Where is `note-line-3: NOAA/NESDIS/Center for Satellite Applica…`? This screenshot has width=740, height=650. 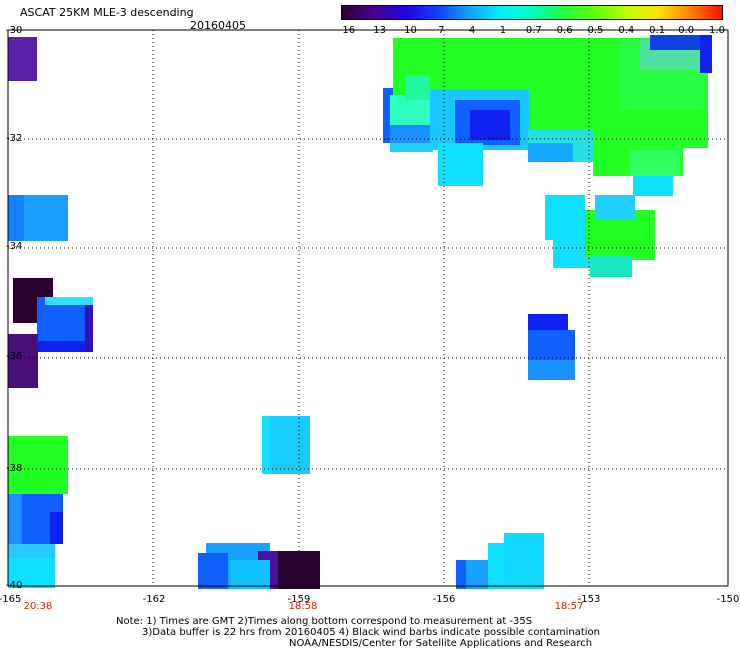
note-line-3: NOAA/NESDIS/Center for Satellite Applica… is located at coordinates (441, 643).